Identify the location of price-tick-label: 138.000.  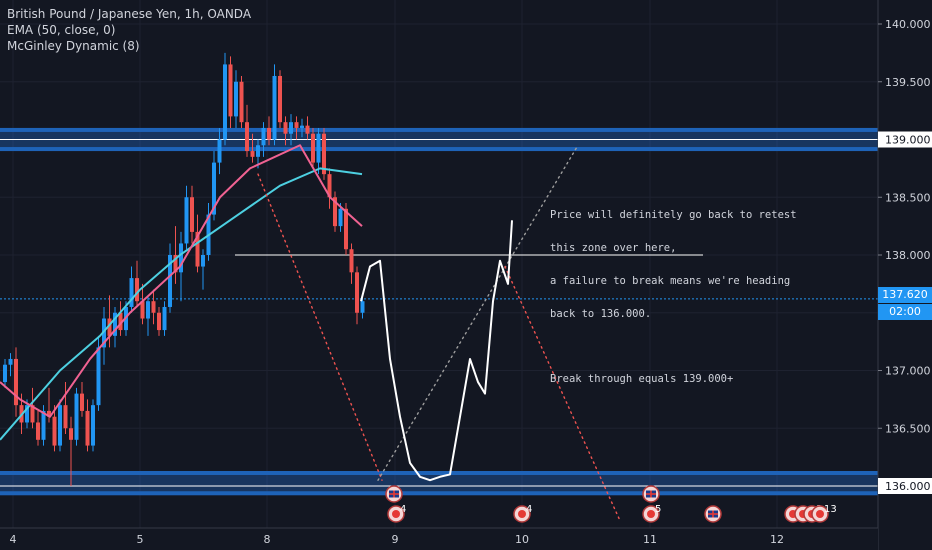
(908, 255).